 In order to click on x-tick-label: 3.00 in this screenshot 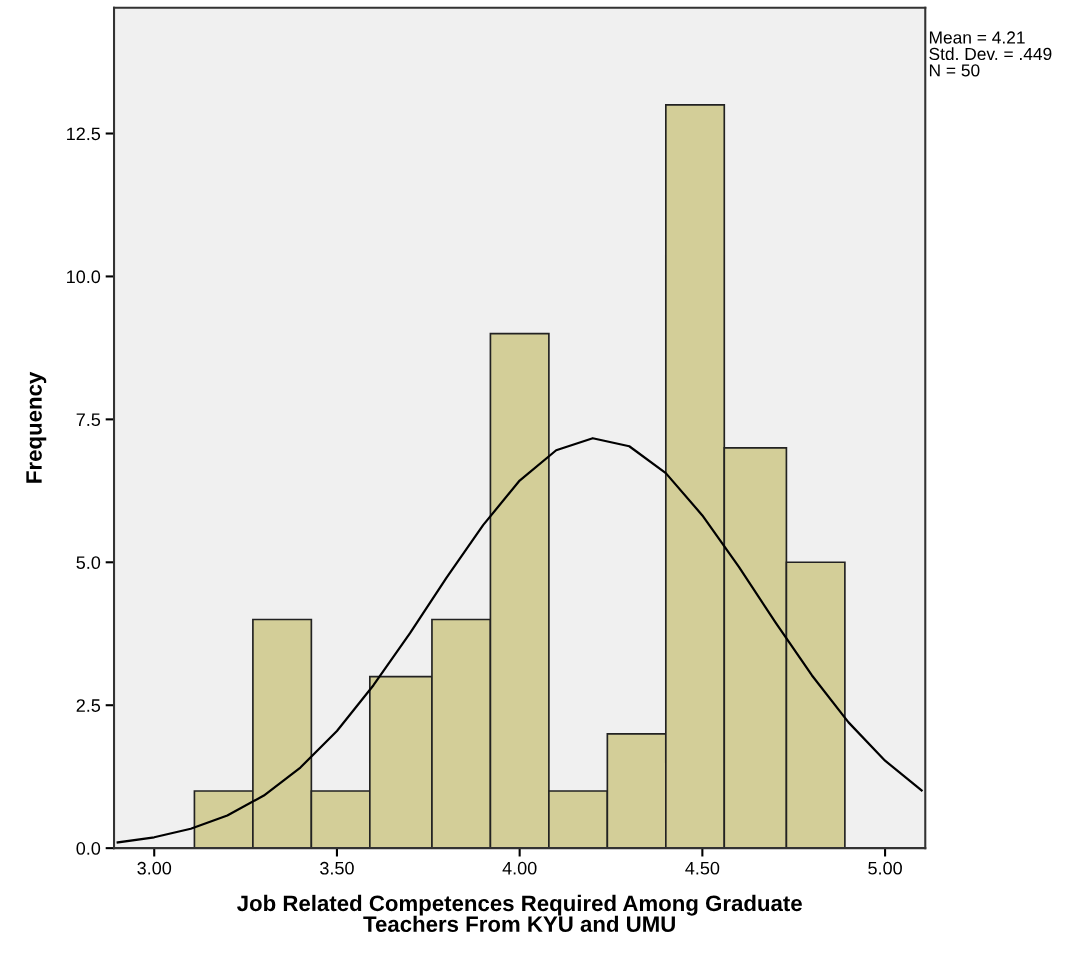, I will do `click(154, 868)`.